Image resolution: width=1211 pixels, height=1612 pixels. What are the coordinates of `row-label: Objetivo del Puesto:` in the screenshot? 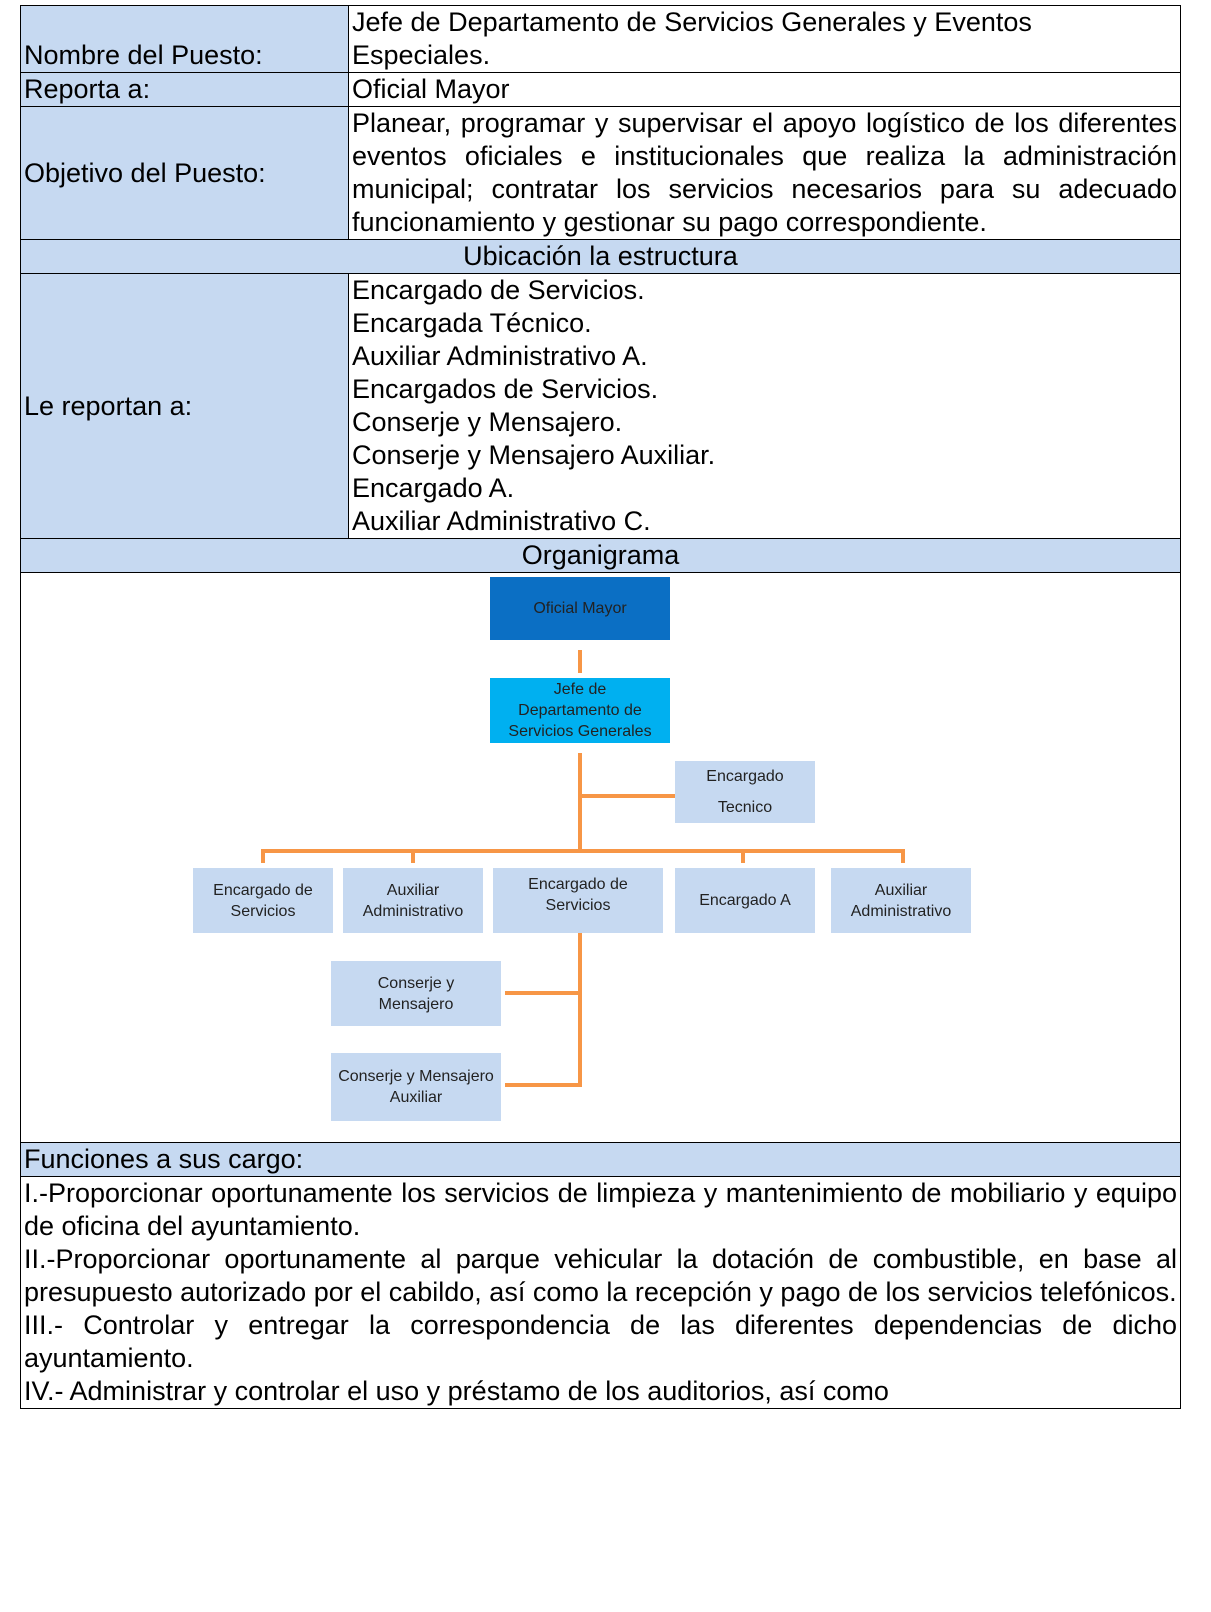 It's located at (184, 173).